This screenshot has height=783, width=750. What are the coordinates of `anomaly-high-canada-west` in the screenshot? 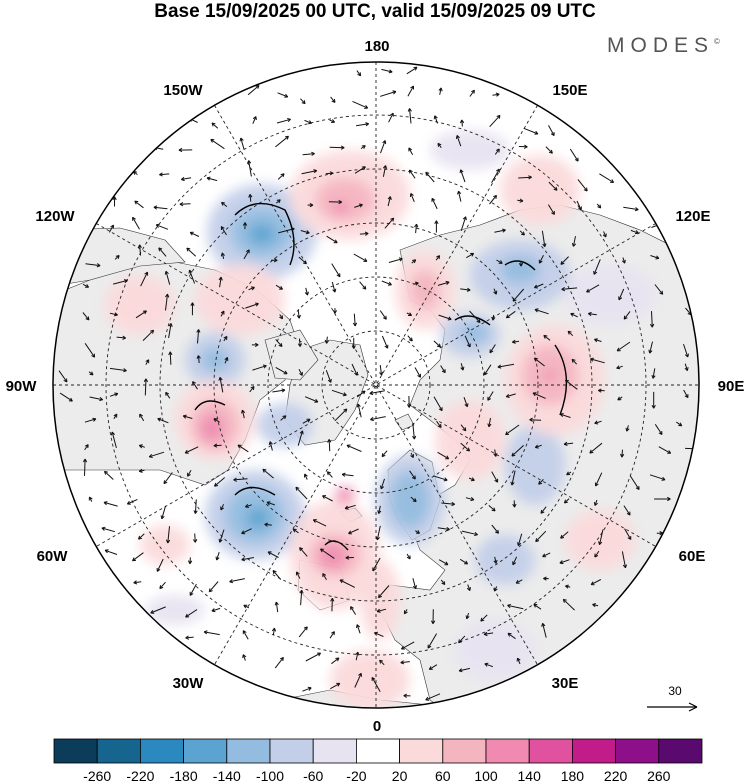 It's located at (240, 300).